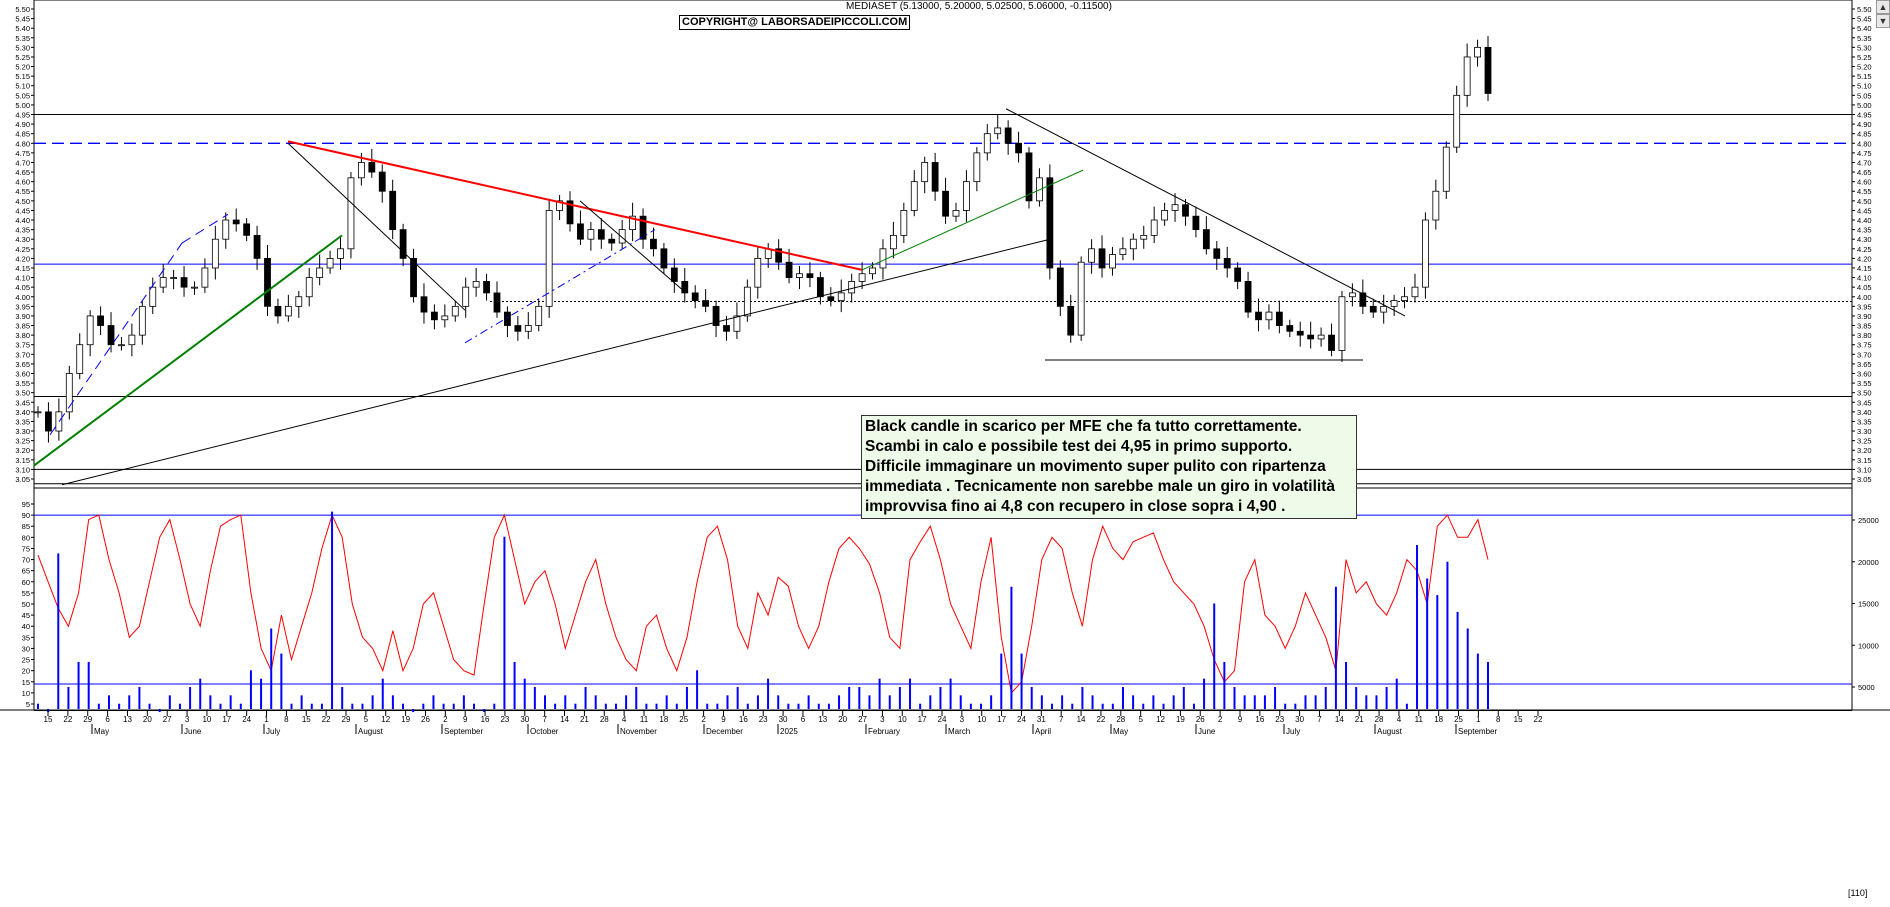 This screenshot has width=1890, height=907. I want to click on month-label: November, so click(638, 731).